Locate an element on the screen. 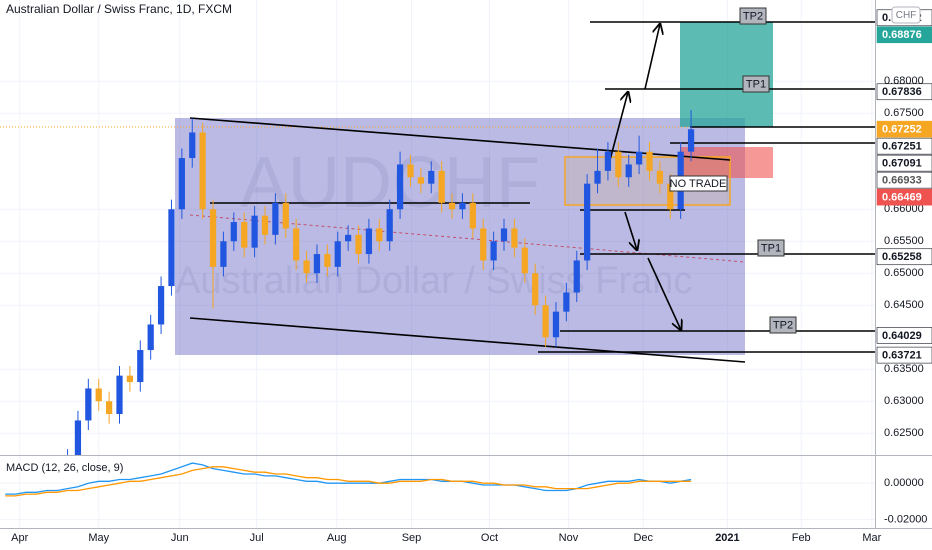 The image size is (932, 550). x-tick-label: May is located at coordinates (98, 538).